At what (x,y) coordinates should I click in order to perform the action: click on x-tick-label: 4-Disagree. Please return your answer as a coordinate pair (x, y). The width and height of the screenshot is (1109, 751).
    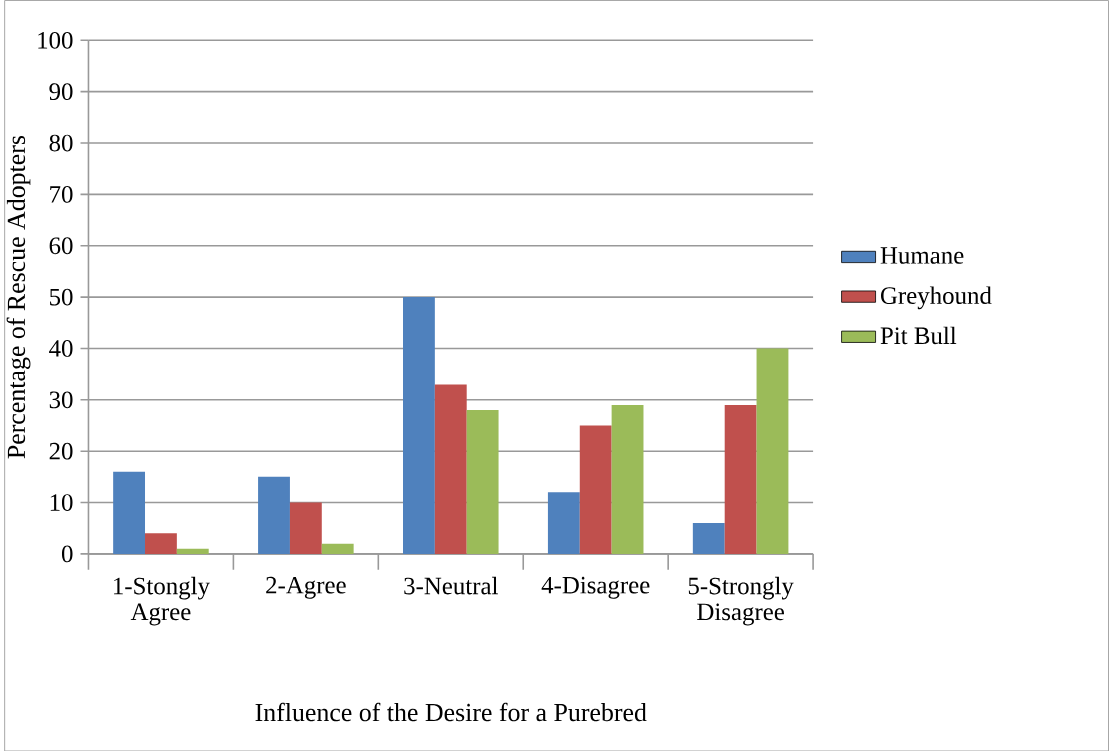
    Looking at the image, I should click on (595, 587).